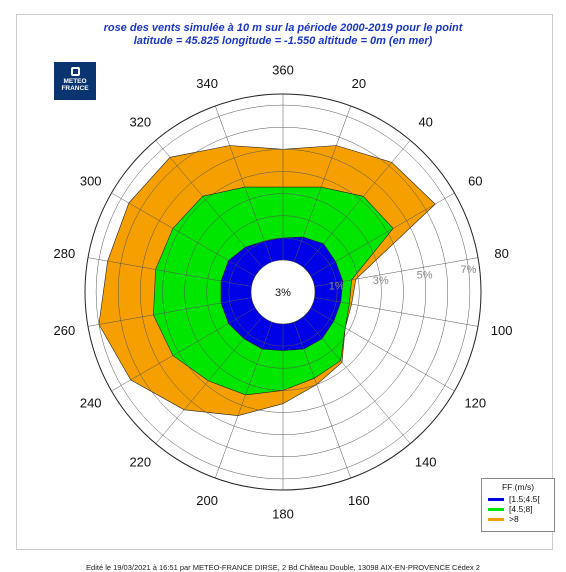 This screenshot has width=566, height=572. What do you see at coordinates (283, 70) in the screenshot?
I see `direction-label: 360` at bounding box center [283, 70].